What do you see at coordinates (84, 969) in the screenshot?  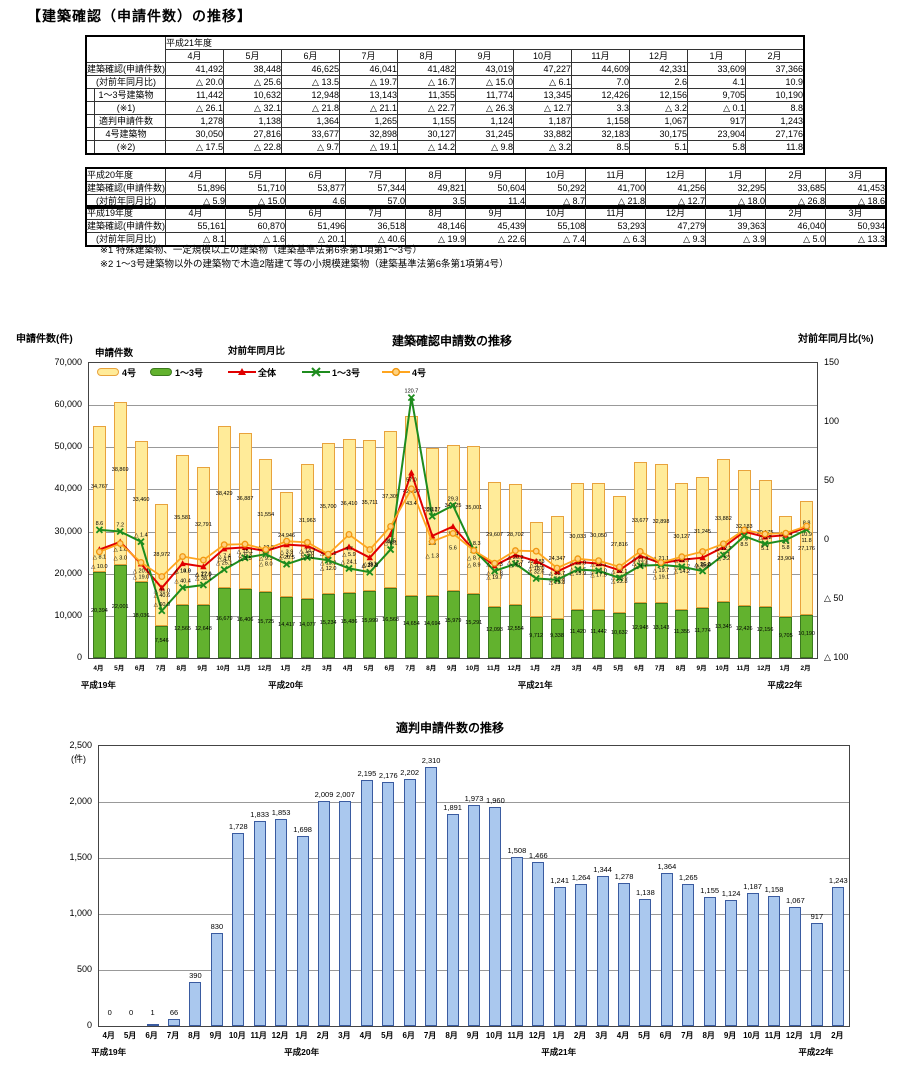 I see `axis-tick-label: 500` at bounding box center [84, 969].